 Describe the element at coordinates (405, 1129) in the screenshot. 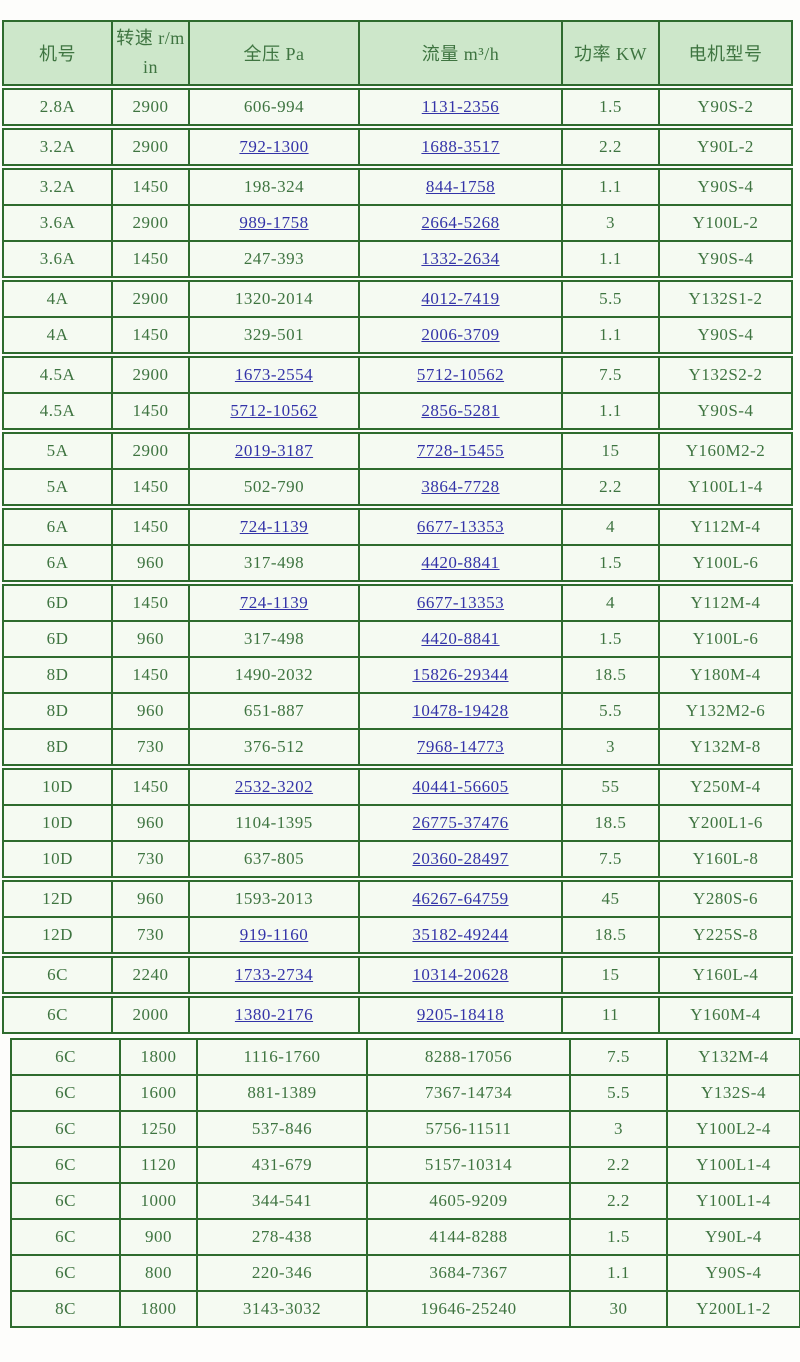

I see `table-row: 6C 1250 537-846 5756-11511 3 Y100L2-4` at that location.